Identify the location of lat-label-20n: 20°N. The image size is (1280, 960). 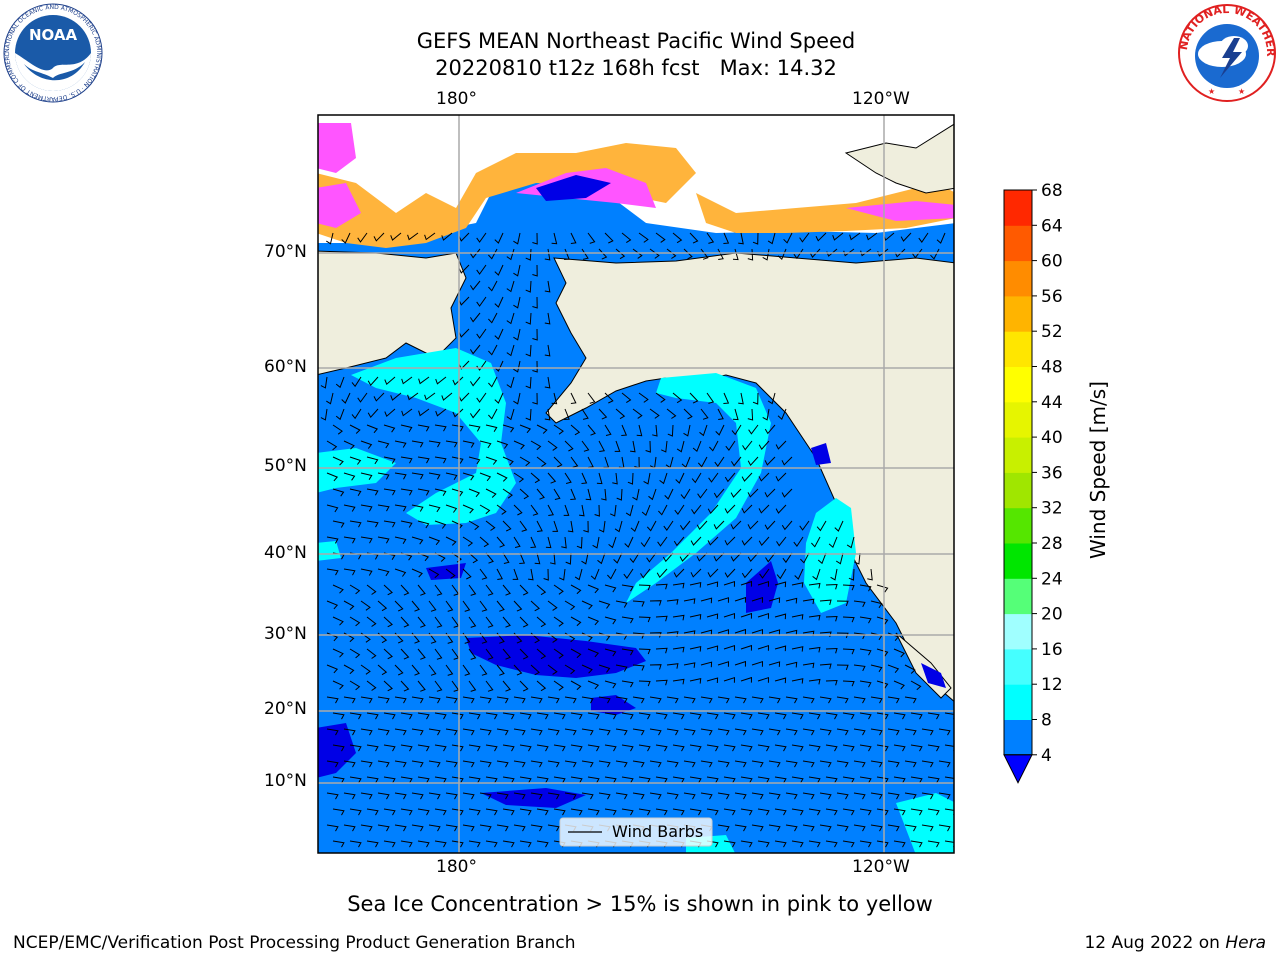
(285, 709).